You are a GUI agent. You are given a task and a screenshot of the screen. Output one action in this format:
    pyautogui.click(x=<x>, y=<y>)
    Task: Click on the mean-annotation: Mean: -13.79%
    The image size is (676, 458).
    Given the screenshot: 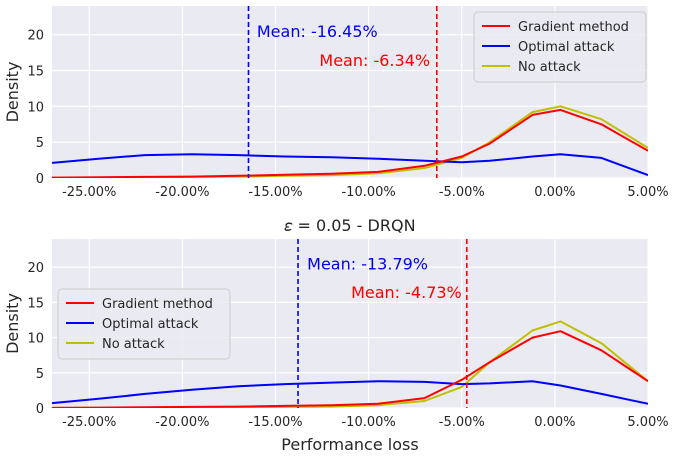 What is the action you would take?
    pyautogui.click(x=367, y=264)
    